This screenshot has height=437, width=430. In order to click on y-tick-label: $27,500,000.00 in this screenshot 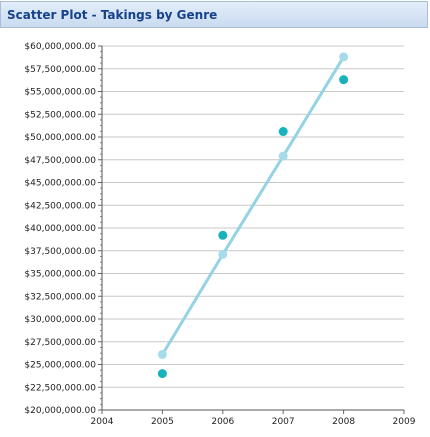, I will do `click(60, 343)`.